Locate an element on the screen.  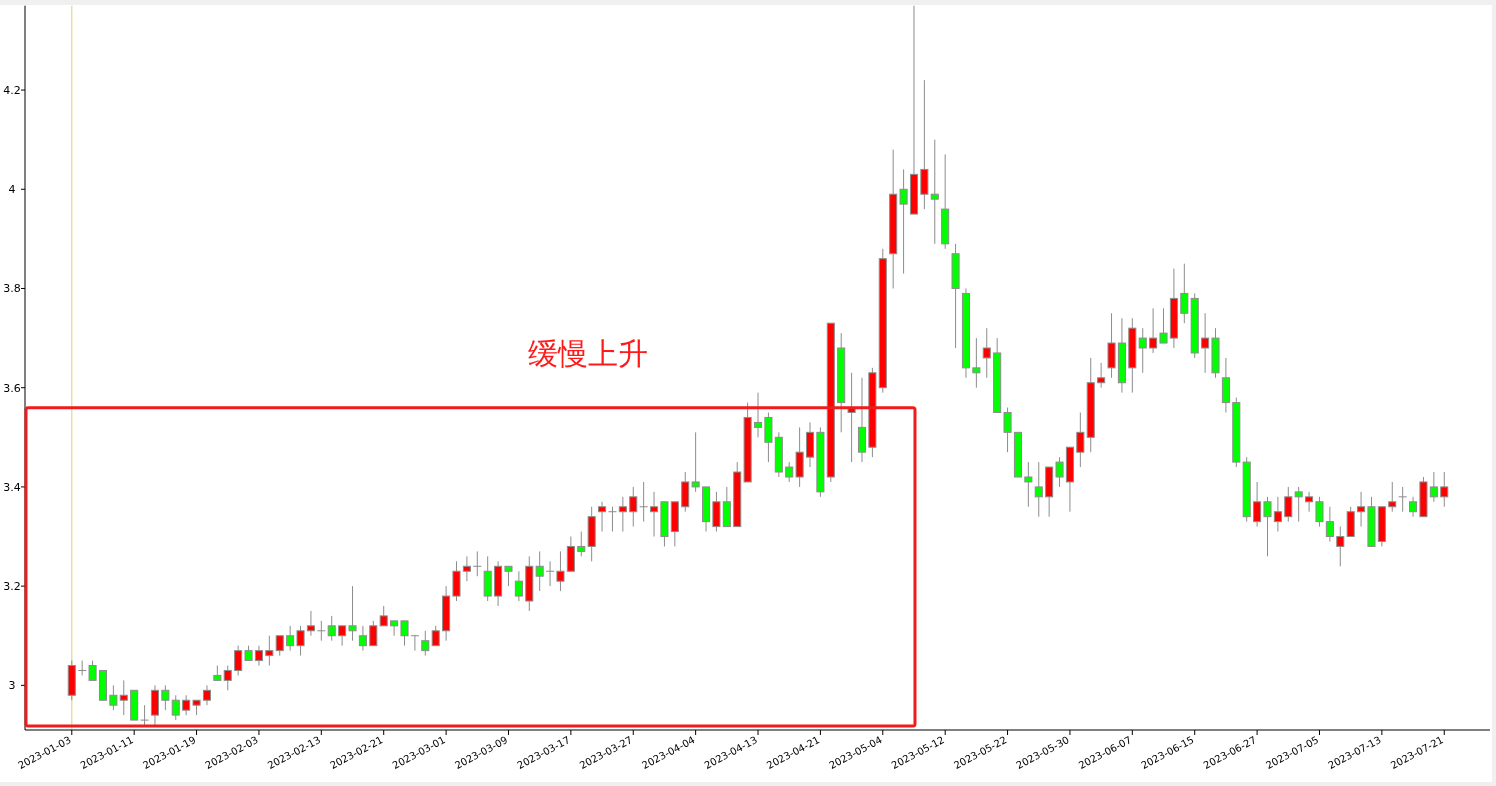
annotation: 缓慢上升 is located at coordinates (587, 354).